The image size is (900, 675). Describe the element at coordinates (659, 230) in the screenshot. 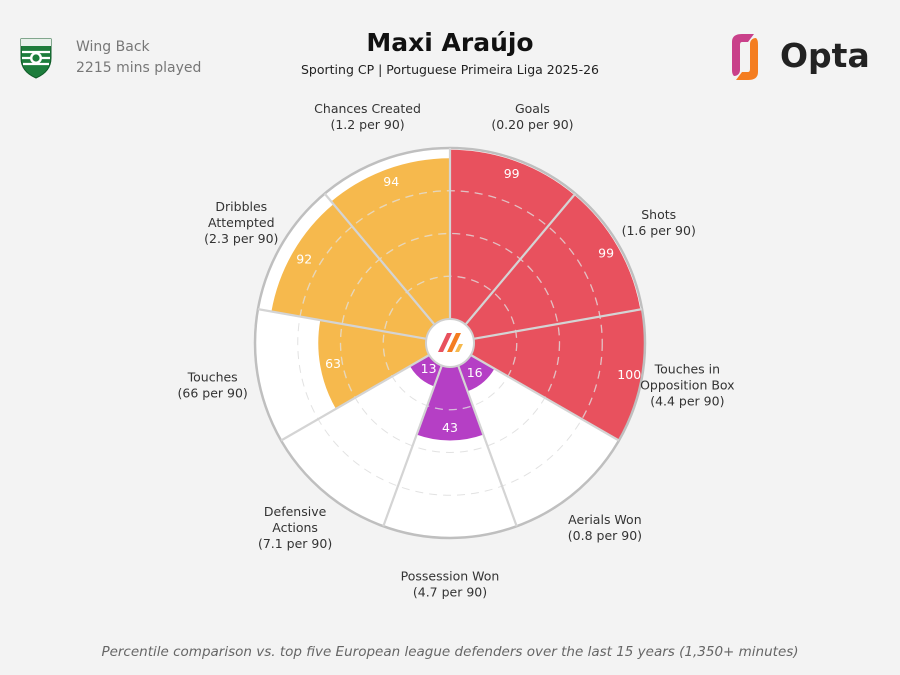

I see `category-label: (1.6 per 90)` at that location.